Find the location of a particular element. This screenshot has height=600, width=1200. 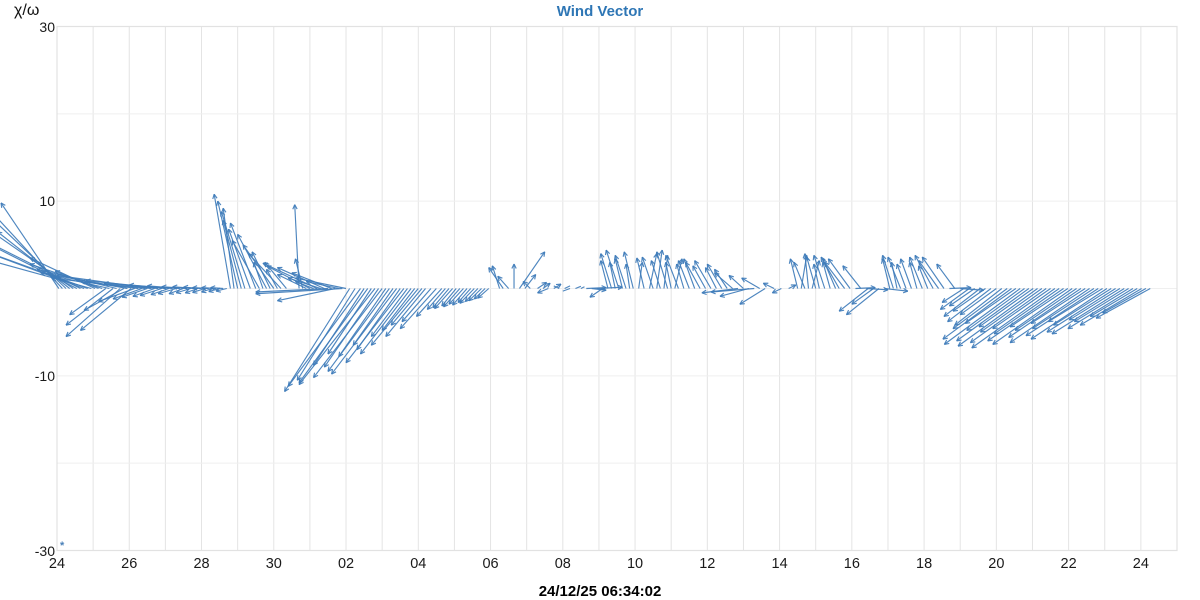

x-tick-label: 16 is located at coordinates (851, 564).